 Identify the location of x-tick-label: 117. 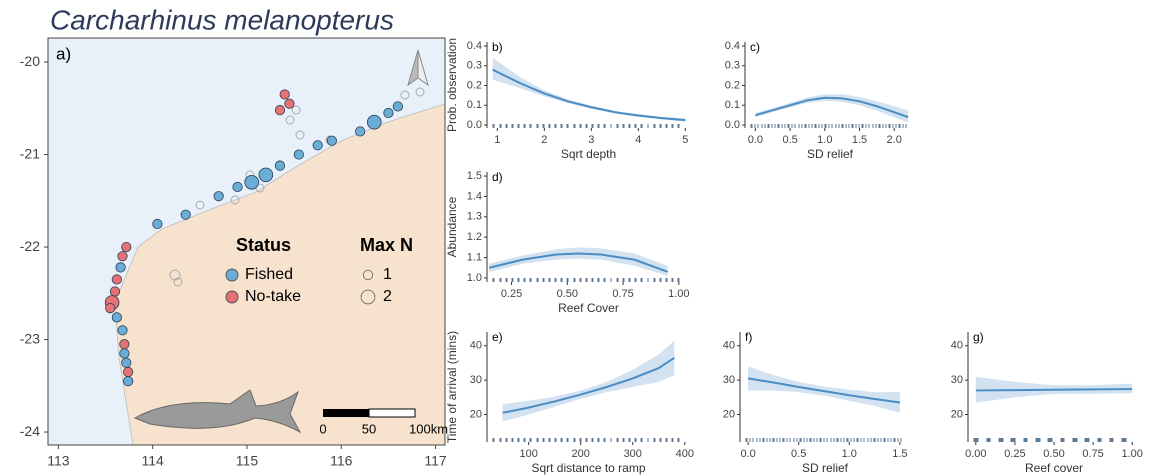
(435, 461).